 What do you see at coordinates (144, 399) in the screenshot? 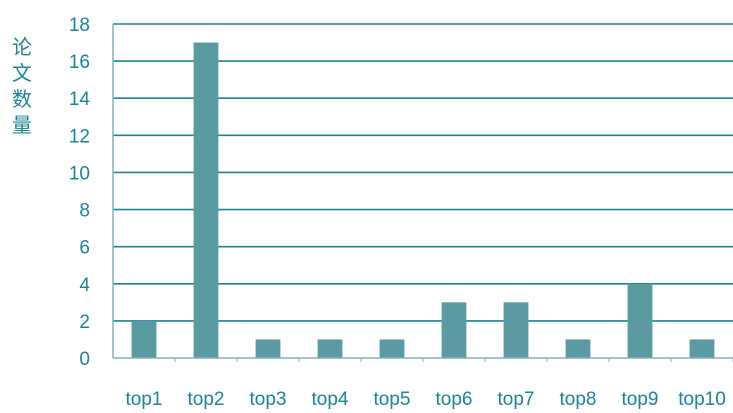
I see `x-tick-label: top1` at bounding box center [144, 399].